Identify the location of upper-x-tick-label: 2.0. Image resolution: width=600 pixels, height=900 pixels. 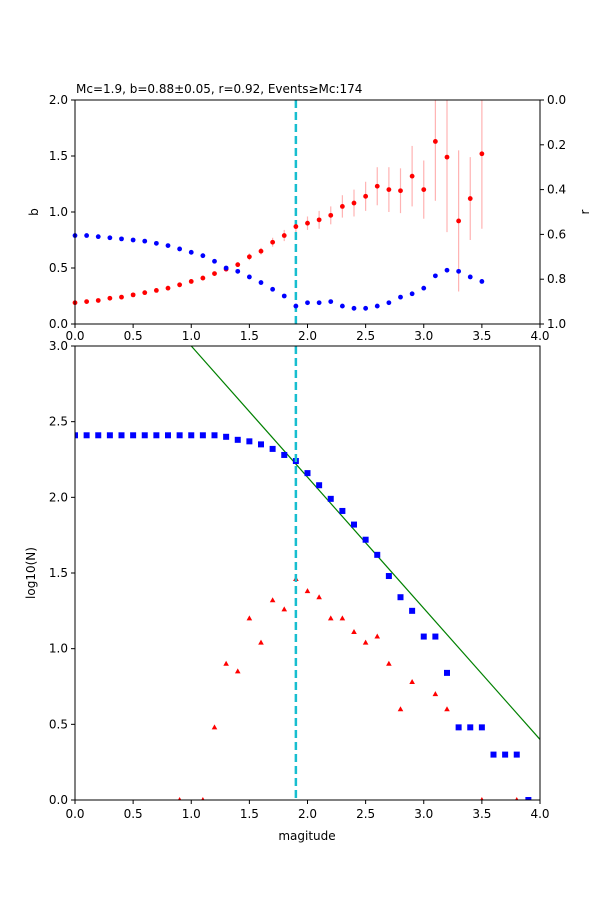
(307, 336).